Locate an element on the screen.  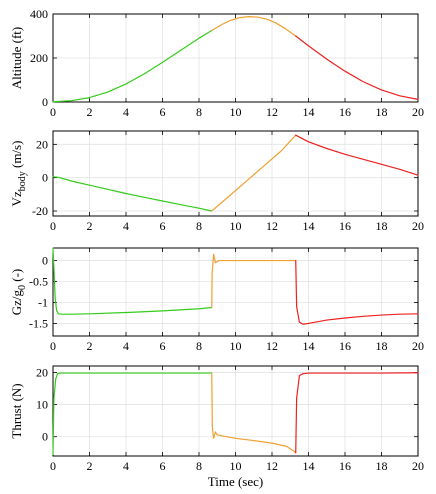
y-axis-label-main: Gz/g is located at coordinates (16, 302).